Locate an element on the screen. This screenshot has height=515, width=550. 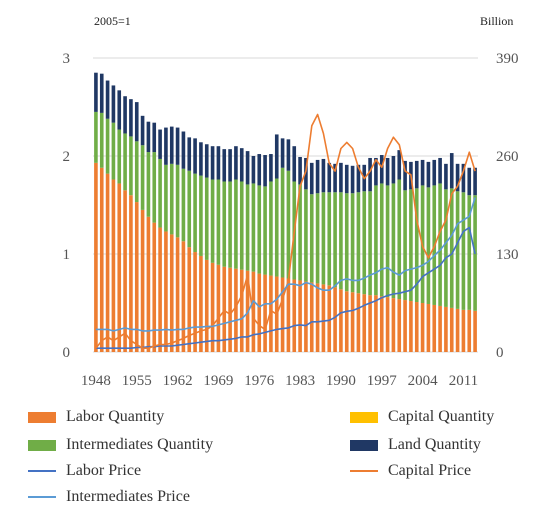
bar-0-1984 is located at coordinates (306, 316).